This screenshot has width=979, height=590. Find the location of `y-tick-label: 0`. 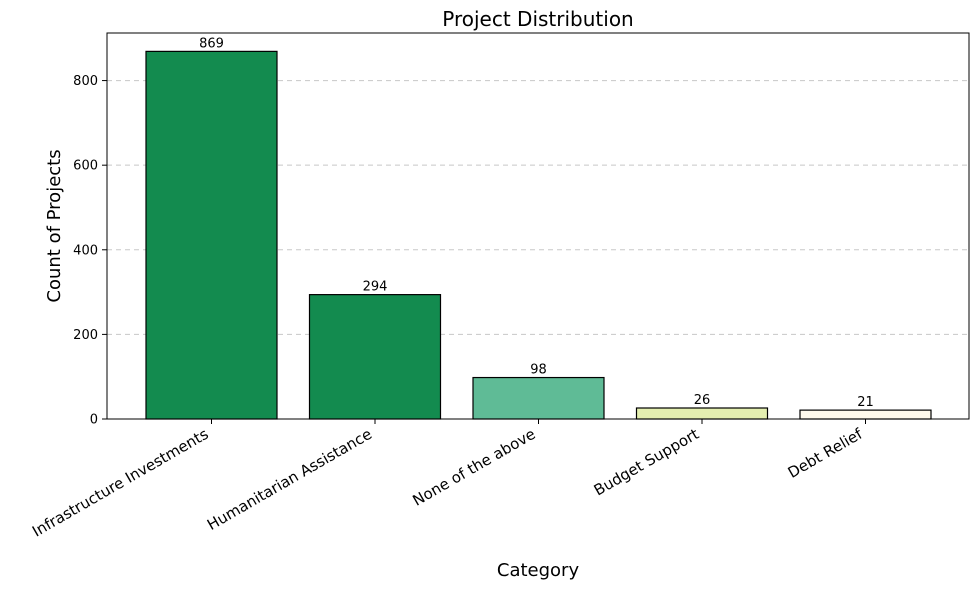

y-tick-label: 0 is located at coordinates (94, 420).